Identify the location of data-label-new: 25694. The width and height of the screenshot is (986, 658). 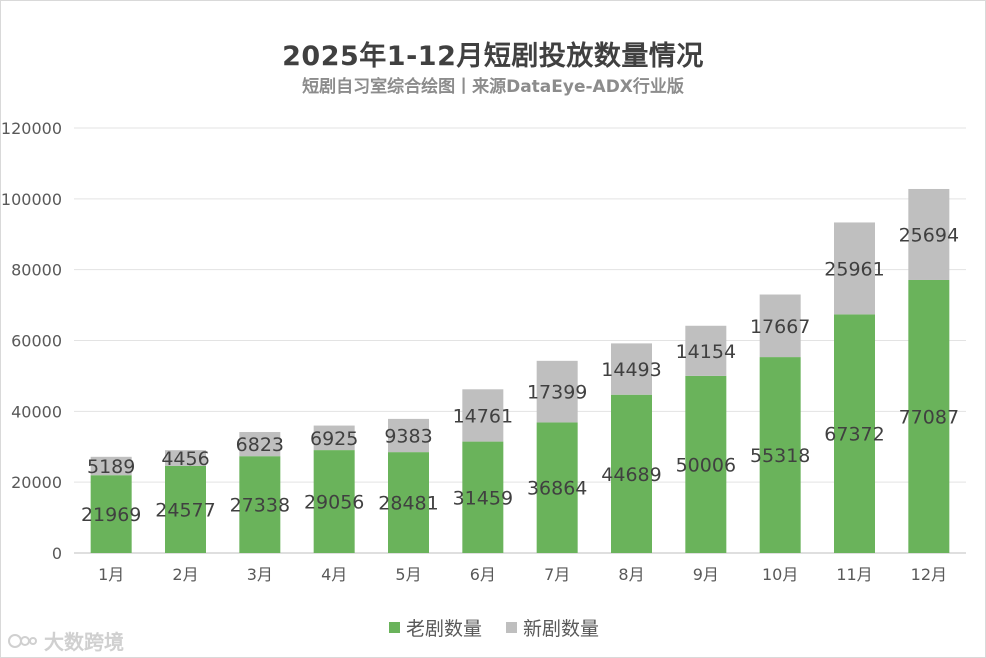
(929, 235).